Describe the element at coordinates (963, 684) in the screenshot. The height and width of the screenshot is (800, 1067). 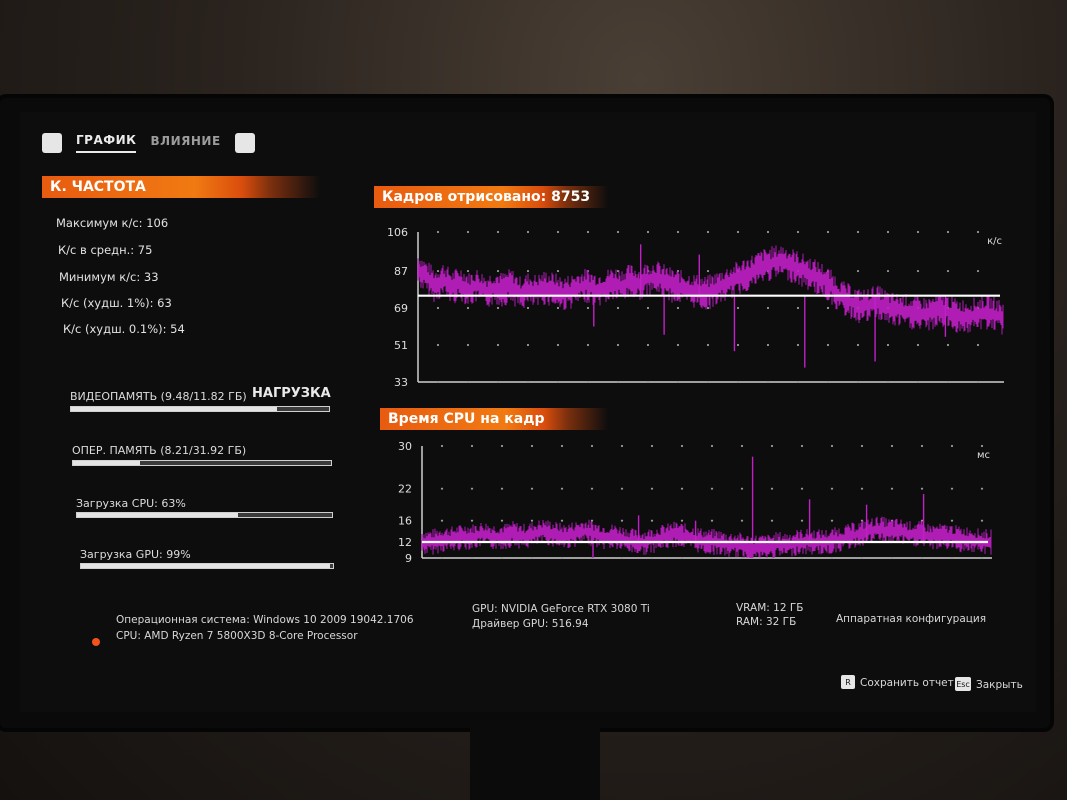
I see `esc-key-icon: Esc` at that location.